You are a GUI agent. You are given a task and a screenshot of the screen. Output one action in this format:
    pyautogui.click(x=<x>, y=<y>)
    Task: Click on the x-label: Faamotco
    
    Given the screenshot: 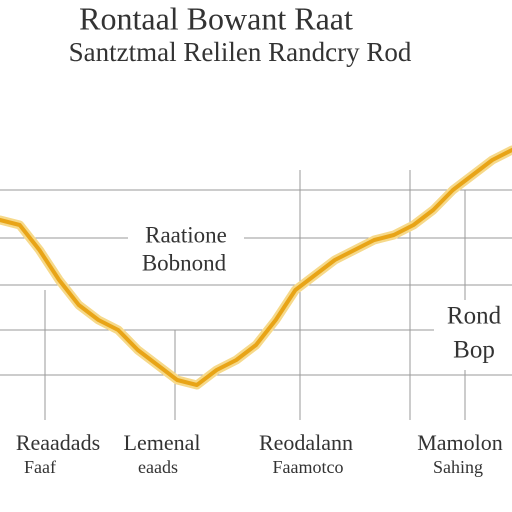 What is the action you would take?
    pyautogui.click(x=308, y=467)
    